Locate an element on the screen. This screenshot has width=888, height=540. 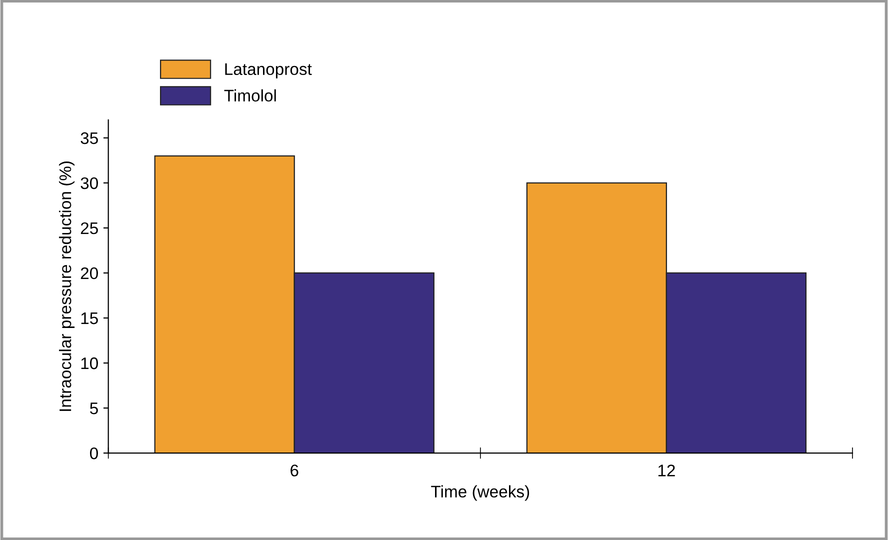
y-tick-label: 35 is located at coordinates (89, 138).